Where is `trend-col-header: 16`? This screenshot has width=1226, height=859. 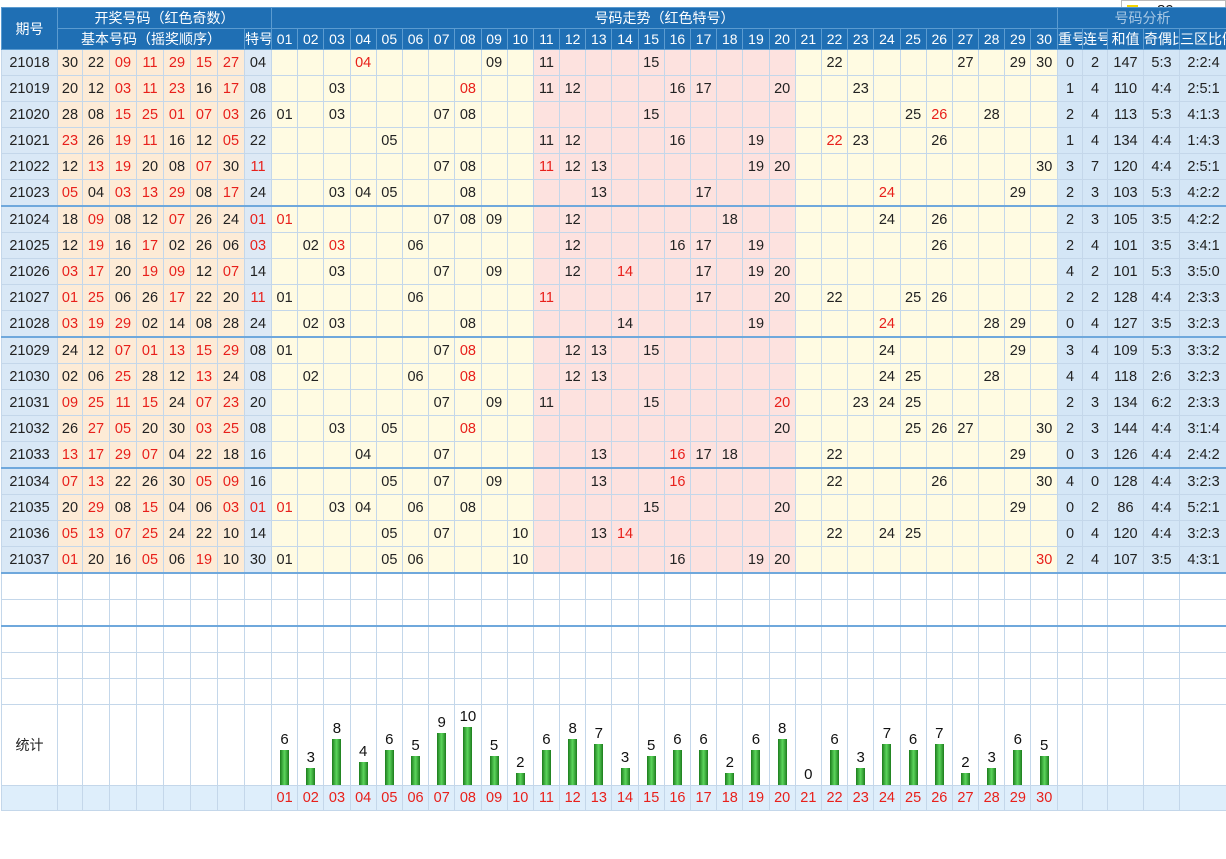 trend-col-header: 16 is located at coordinates (677, 39).